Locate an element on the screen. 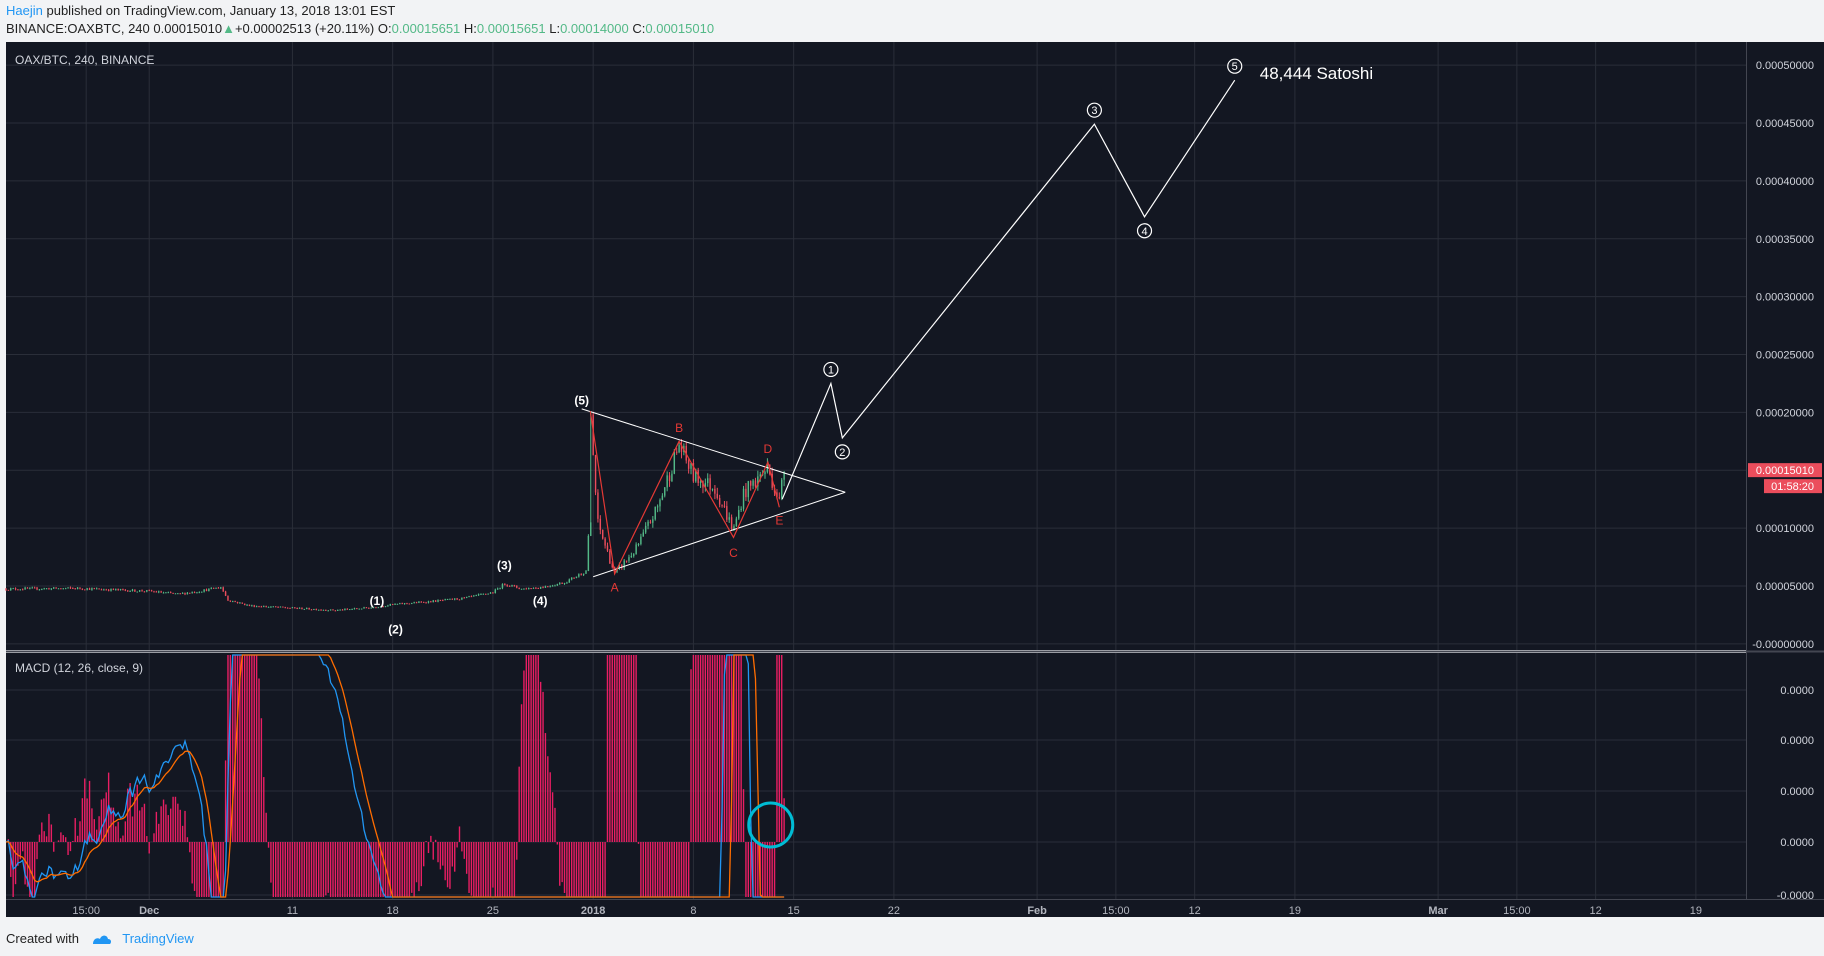 The width and height of the screenshot is (1824, 956). projection-wave-label: 4 is located at coordinates (1144, 232).